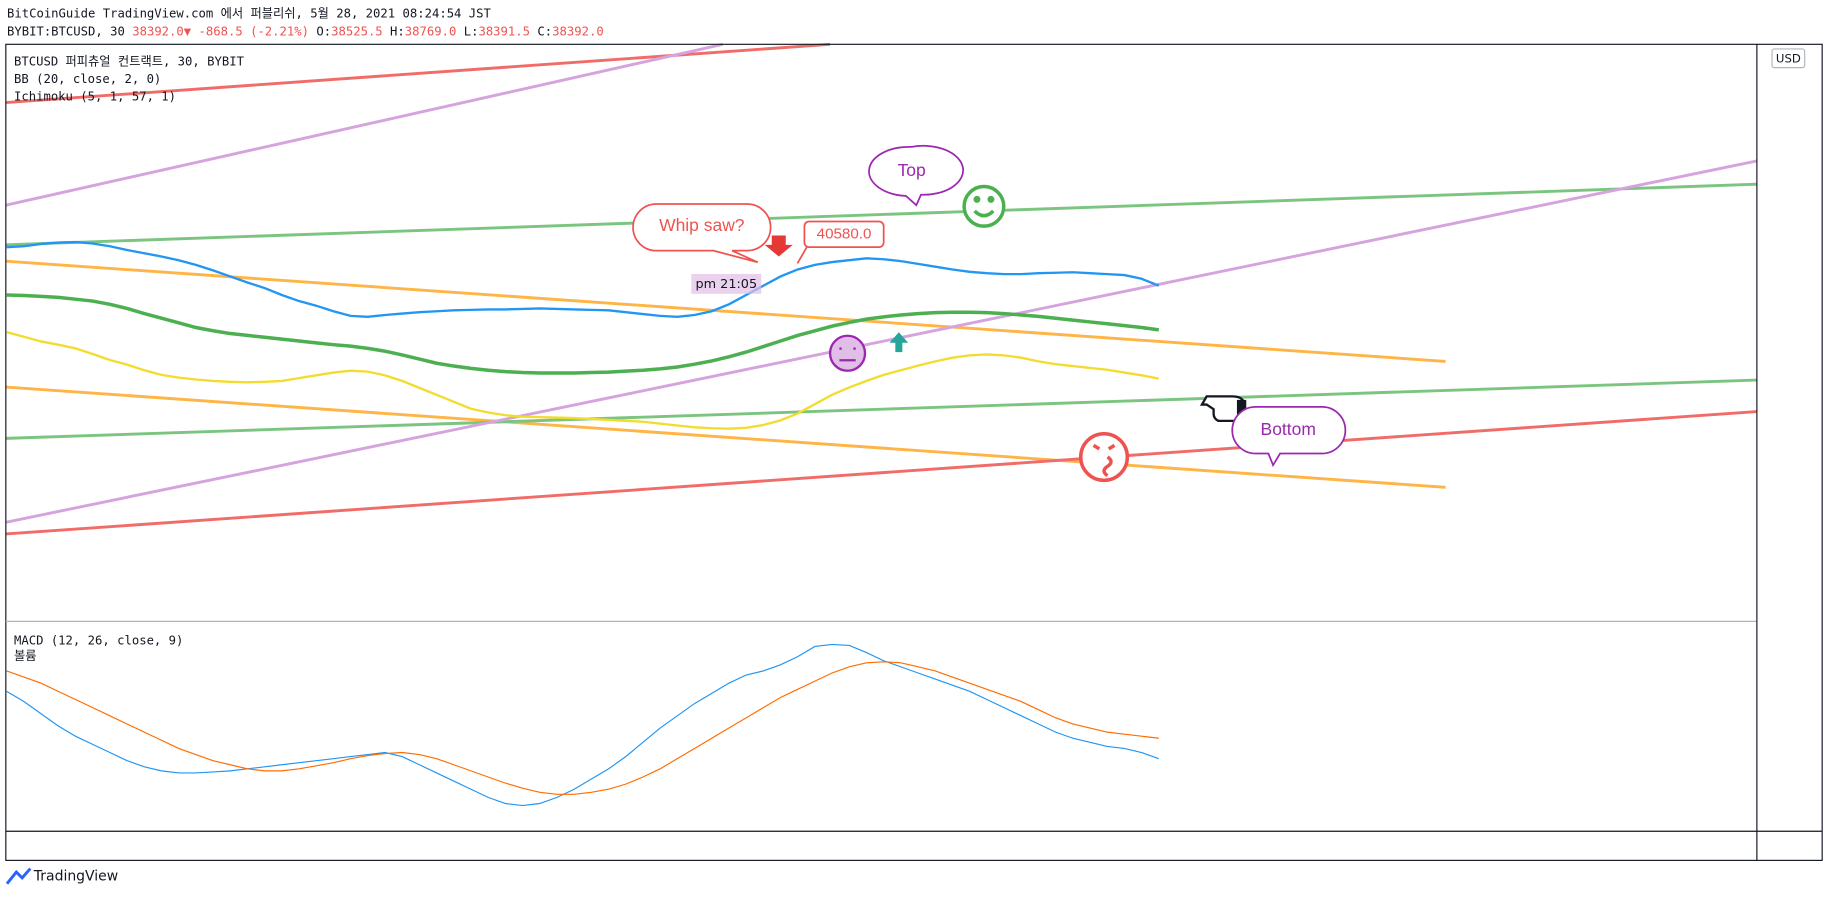 Image resolution: width=1828 pixels, height=897 pixels. I want to click on price-callout-text: 40580.0, so click(844, 233).